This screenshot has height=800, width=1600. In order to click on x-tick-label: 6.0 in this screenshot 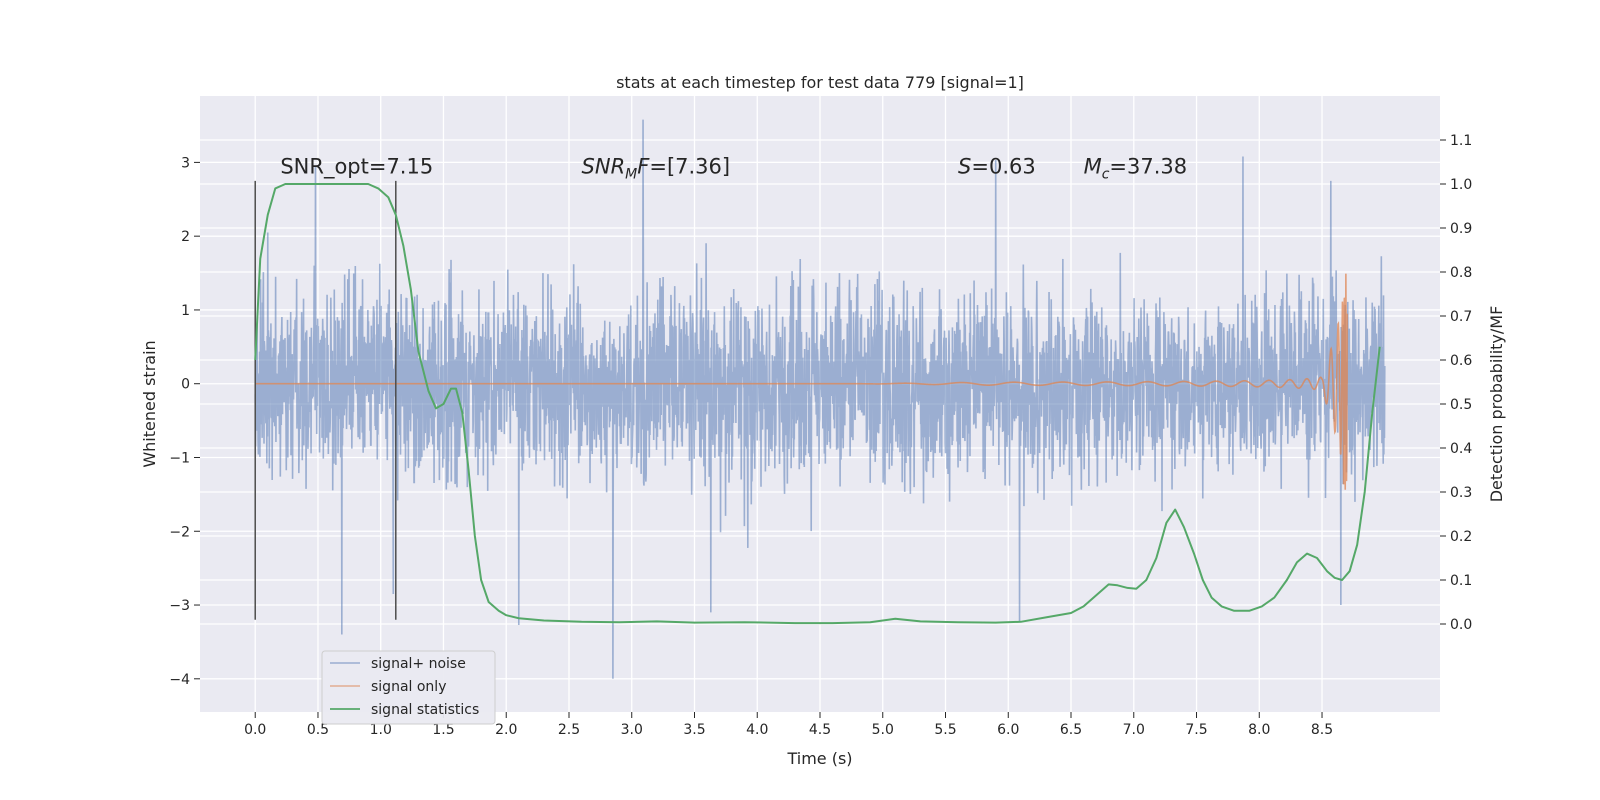, I will do `click(1008, 730)`.